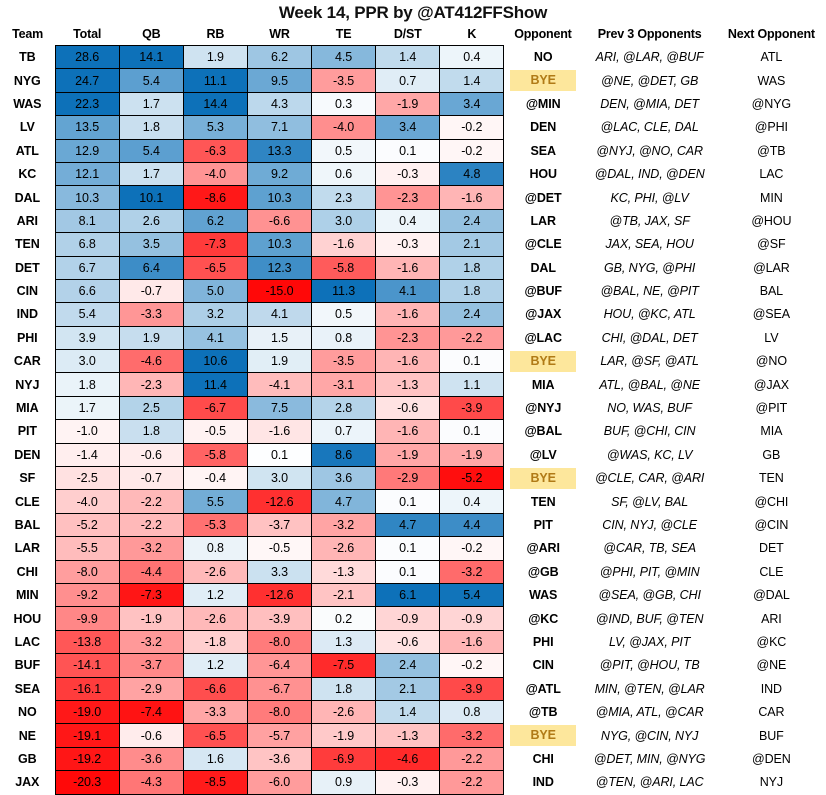  Describe the element at coordinates (28, 174) in the screenshot. I see `team-label: KC` at that location.